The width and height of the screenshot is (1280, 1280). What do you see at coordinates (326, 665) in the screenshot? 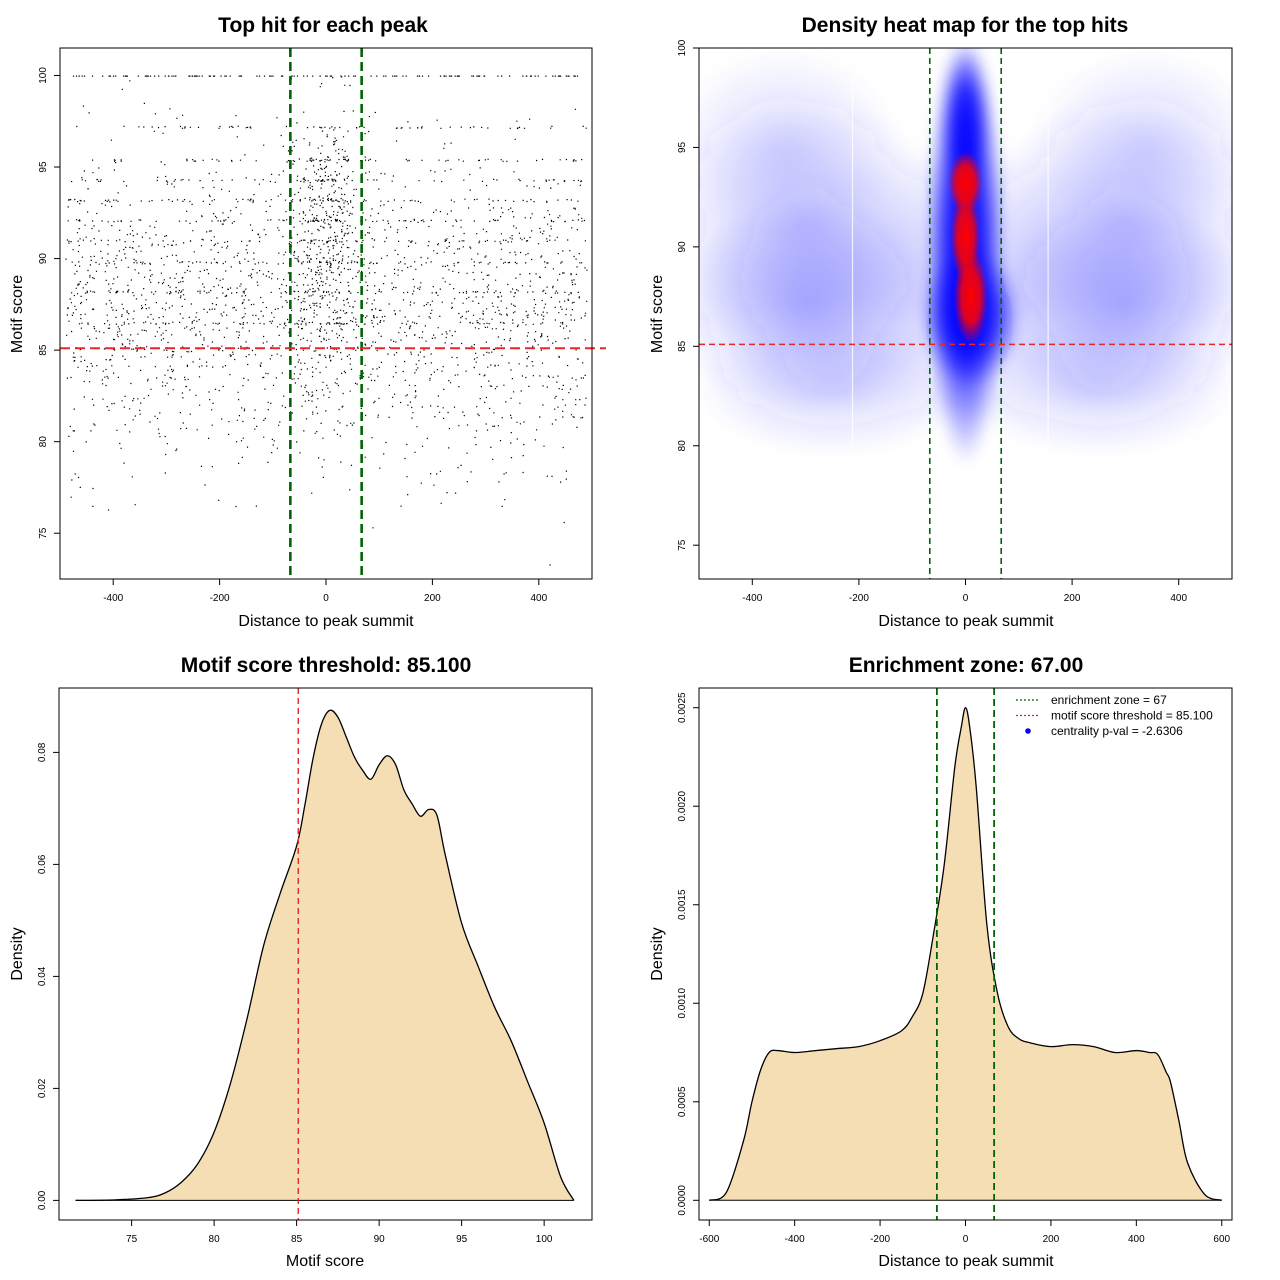
I see `score-density-title: Motif score threshold: 85.100` at bounding box center [326, 665].